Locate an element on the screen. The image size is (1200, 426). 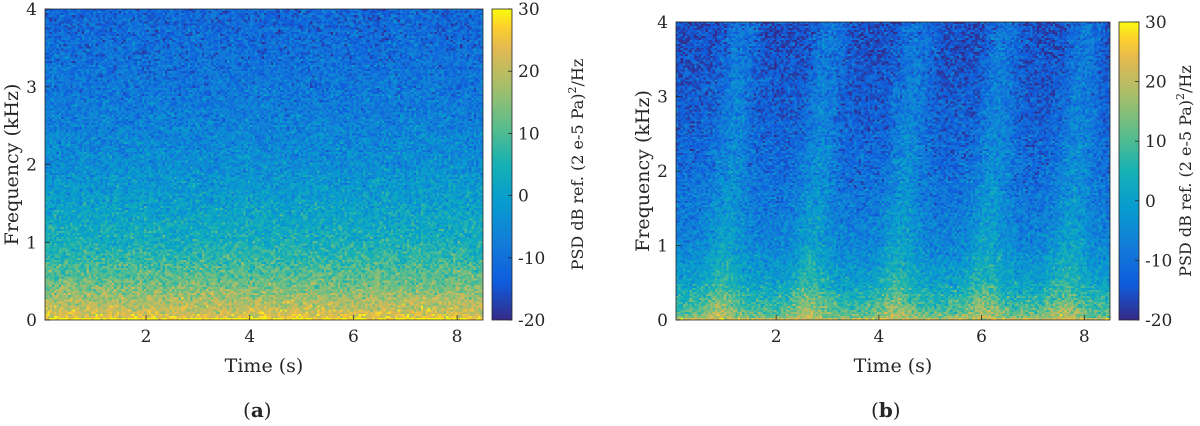
panel-label-b-letter: b is located at coordinates (885, 410).